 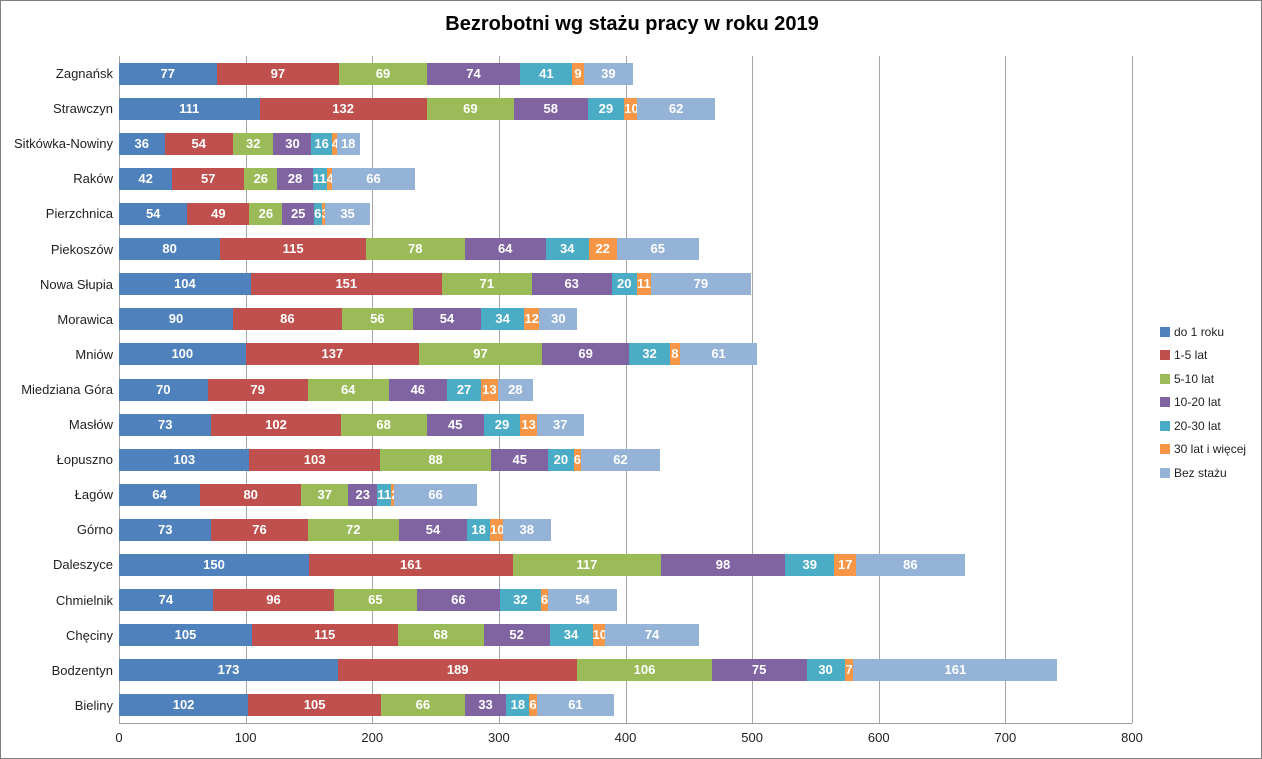 What do you see at coordinates (184, 459) in the screenshot?
I see `bar-segment: 103` at bounding box center [184, 459].